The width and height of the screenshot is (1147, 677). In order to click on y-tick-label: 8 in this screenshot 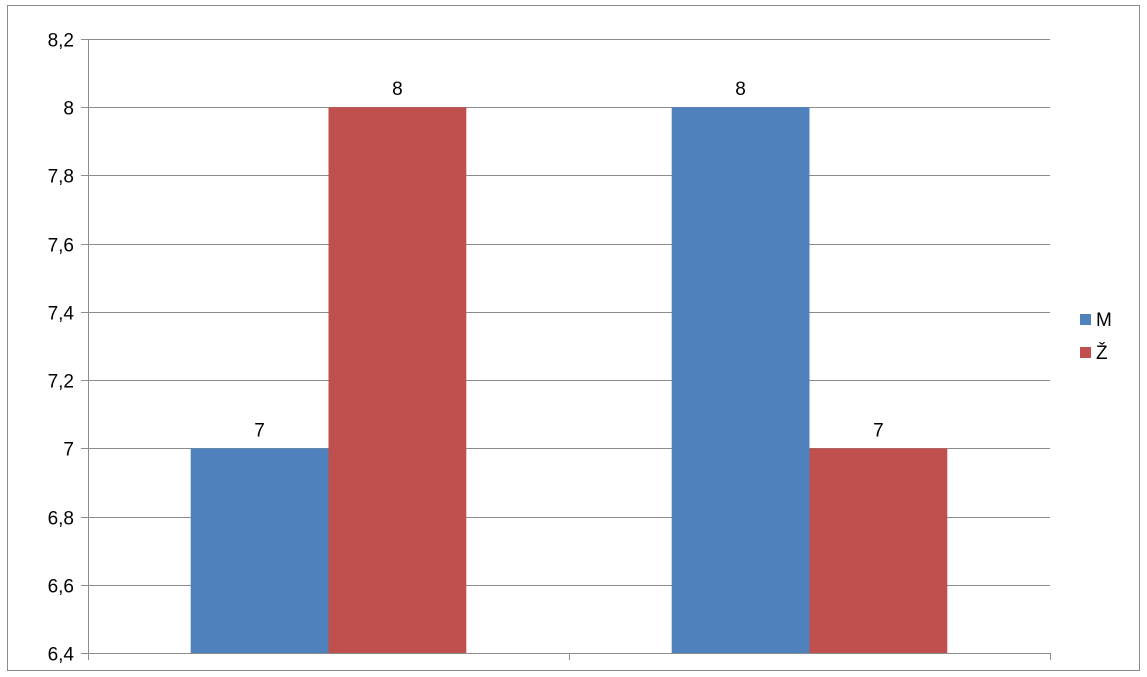, I will do `click(68, 109)`.